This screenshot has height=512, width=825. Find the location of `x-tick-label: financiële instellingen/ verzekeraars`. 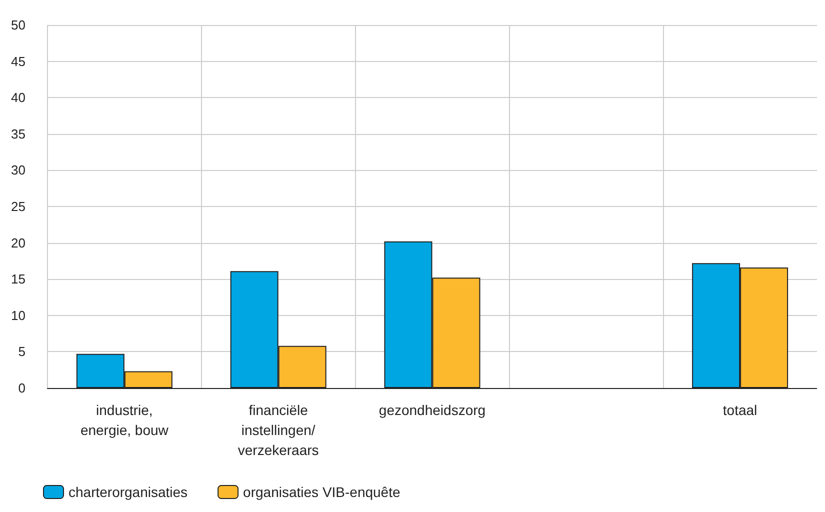

x-tick-label: financiële instellingen/ verzekeraars is located at coordinates (278, 430).